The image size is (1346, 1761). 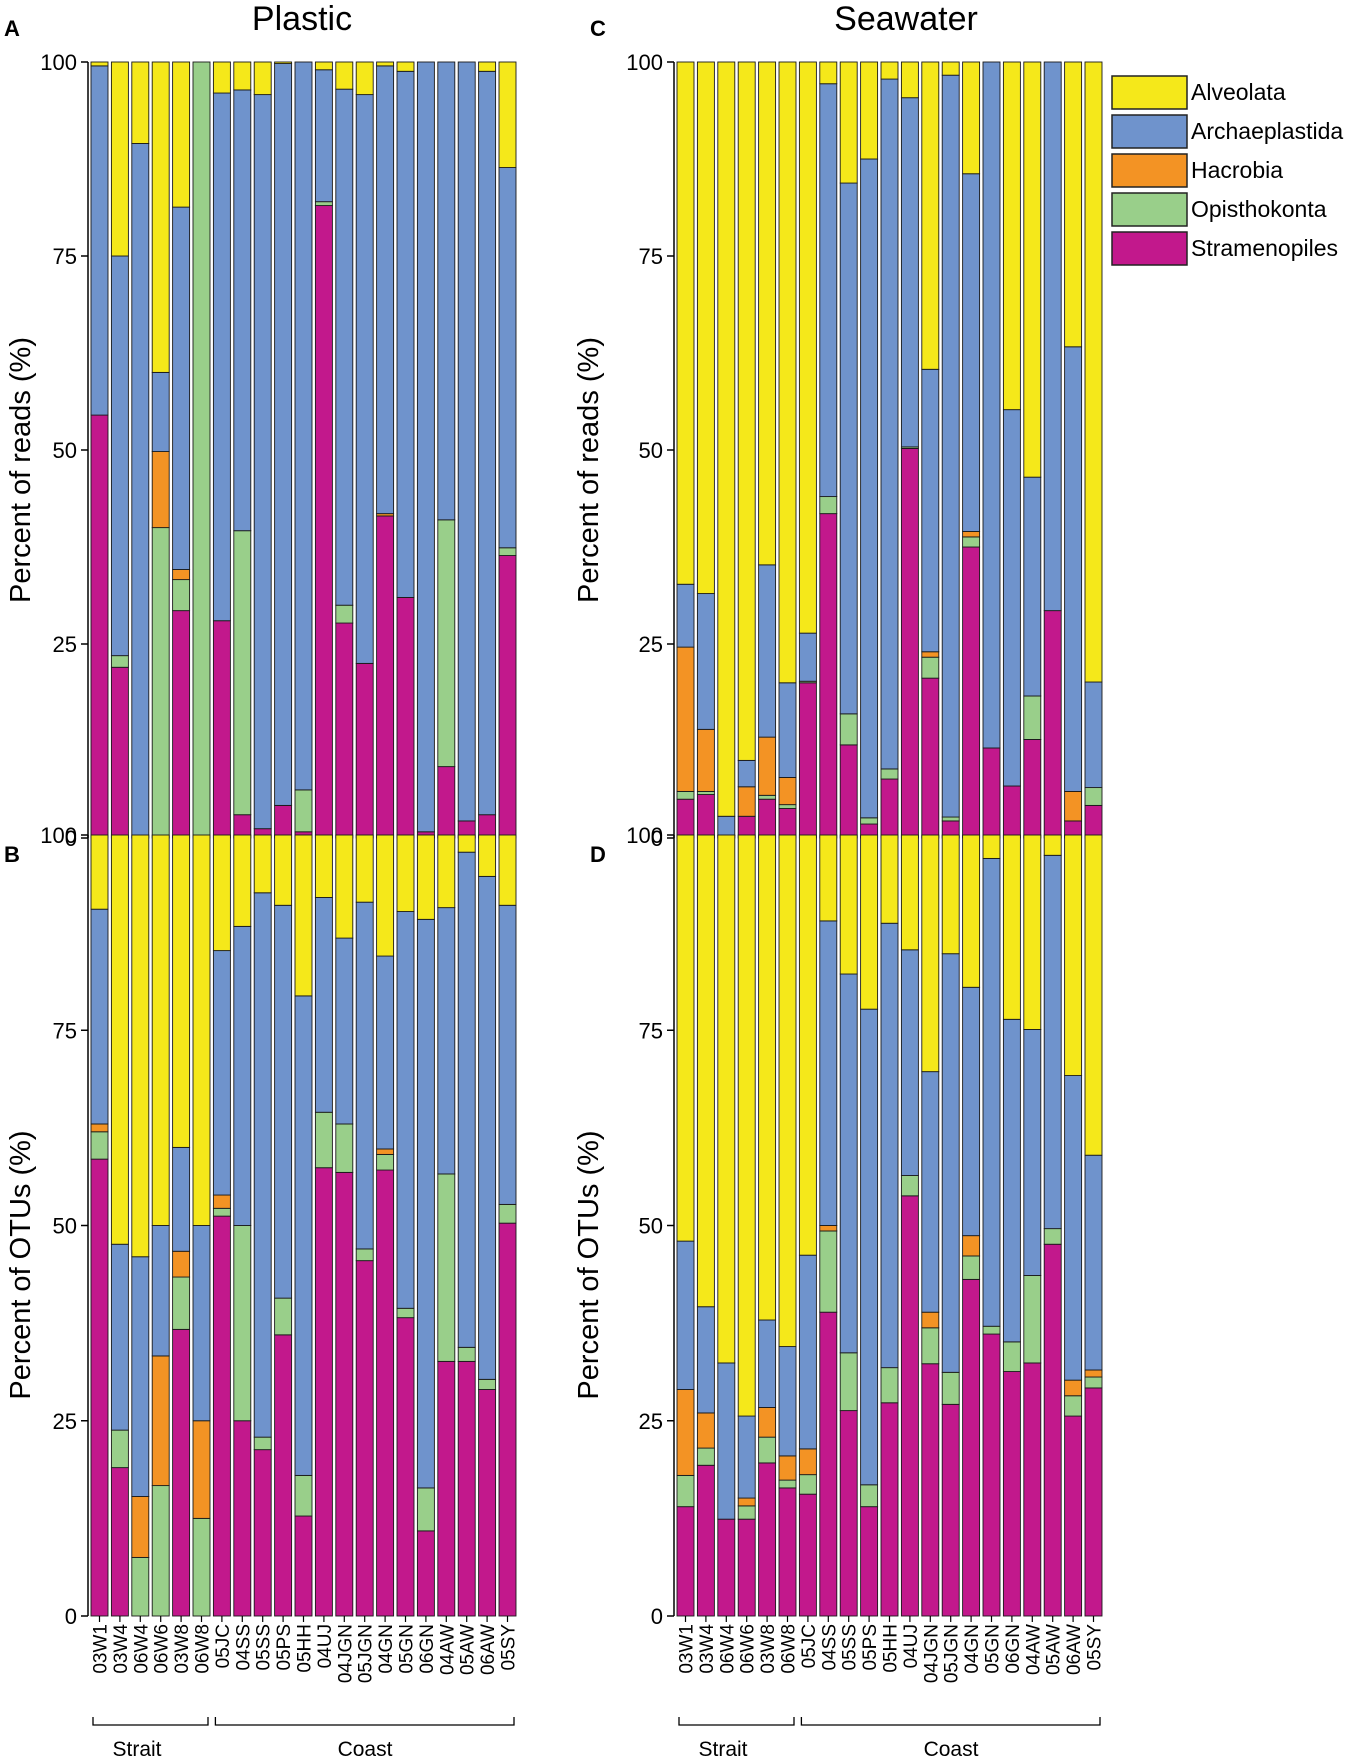 What do you see at coordinates (487, 826) in the screenshot?
I see `bar-segment-stramenopiles-06aw` at bounding box center [487, 826].